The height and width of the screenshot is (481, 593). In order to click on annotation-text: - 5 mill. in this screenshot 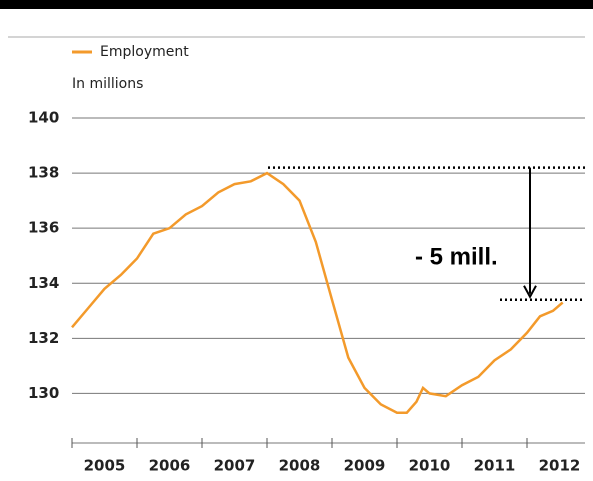, I will do `click(456, 256)`.